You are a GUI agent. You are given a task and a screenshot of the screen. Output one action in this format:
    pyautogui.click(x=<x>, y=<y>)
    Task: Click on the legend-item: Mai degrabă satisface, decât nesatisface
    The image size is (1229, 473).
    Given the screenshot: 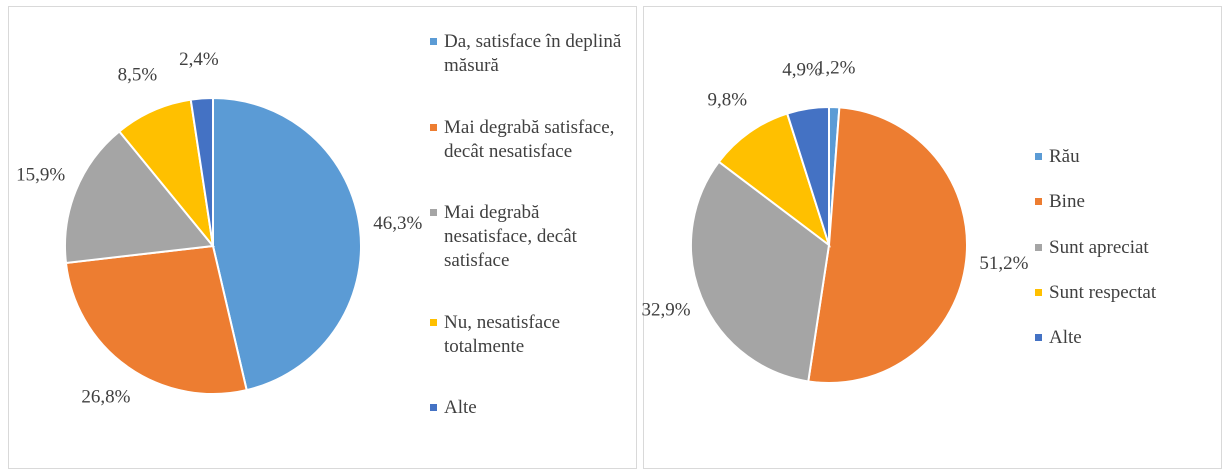 What is the action you would take?
    pyautogui.click(x=530, y=140)
    